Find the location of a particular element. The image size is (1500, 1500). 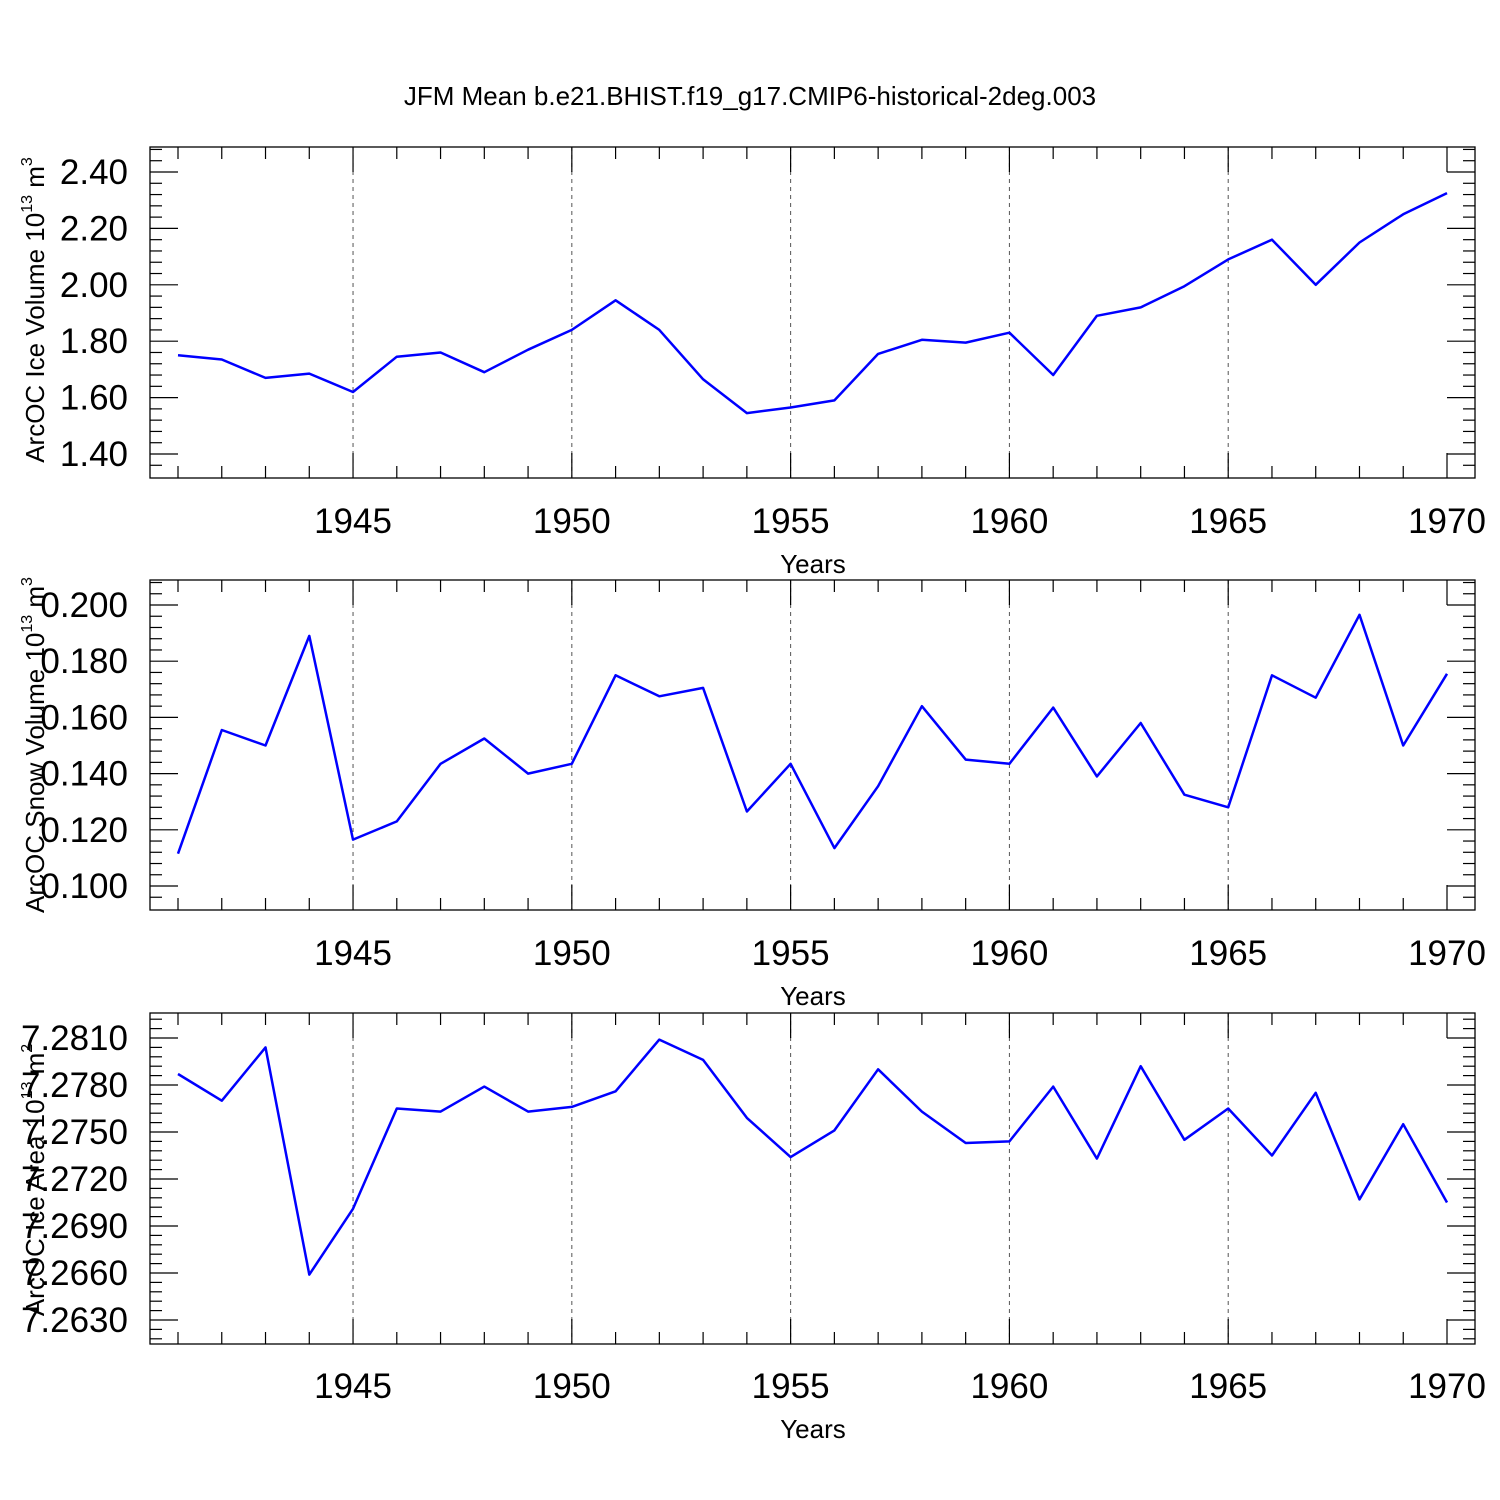

y-axis-title: ArcOC Ice Volume 1013 m3 is located at coordinates (34, 310).